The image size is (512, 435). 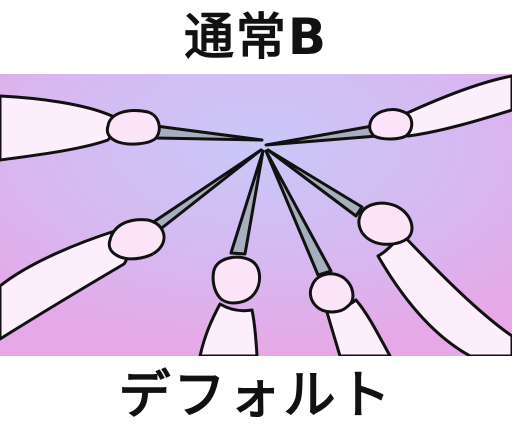 I want to click on pencil-bottom-right, so click(x=298, y=213).